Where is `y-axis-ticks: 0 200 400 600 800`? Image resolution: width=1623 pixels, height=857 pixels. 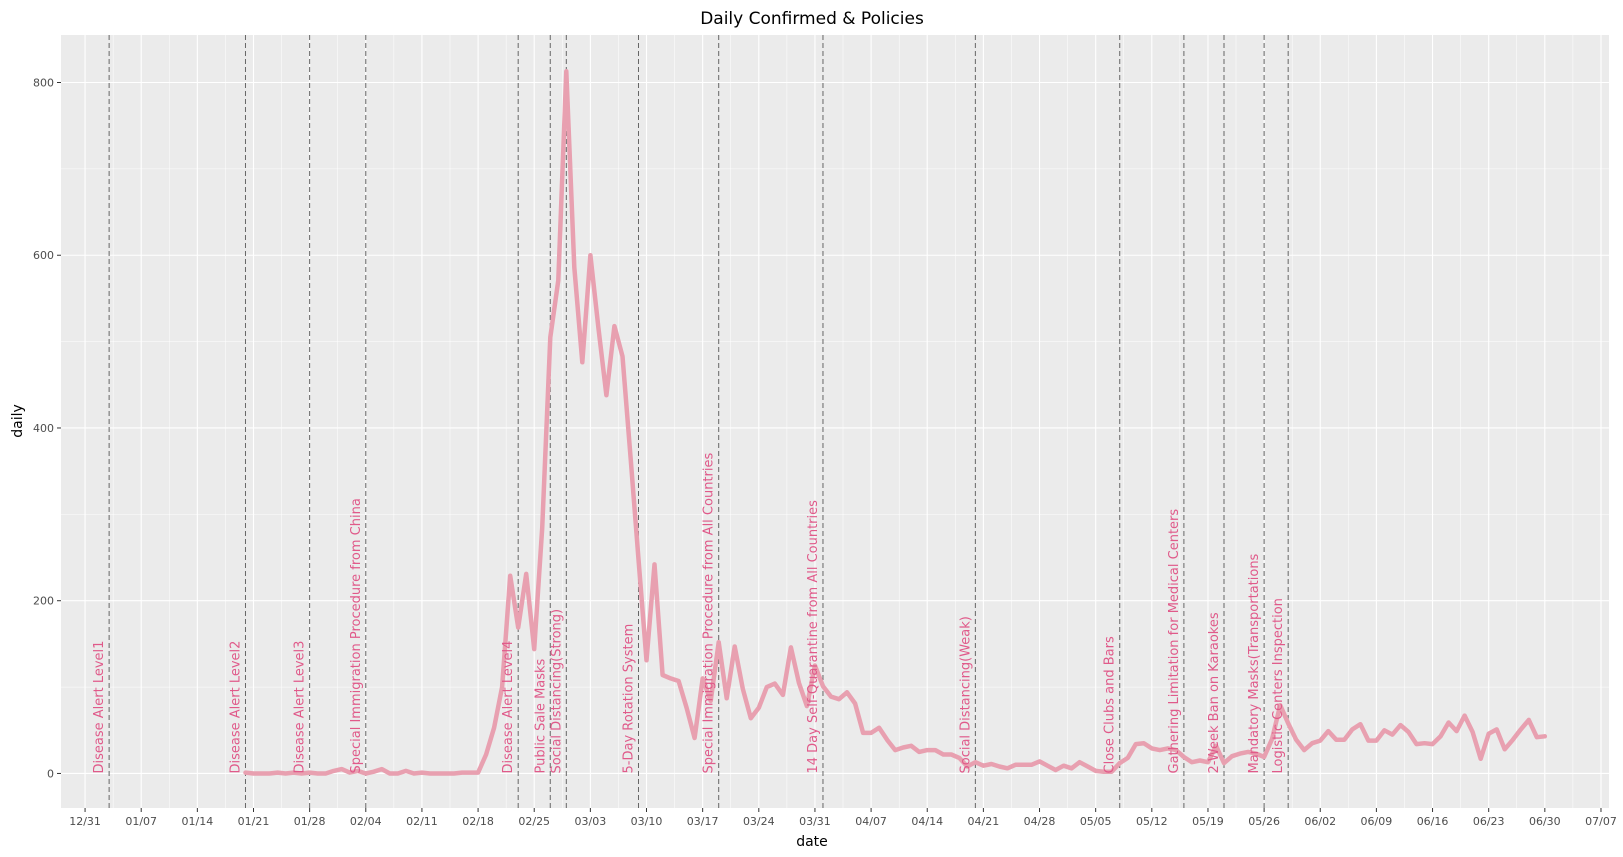
y-axis-ticks: 0 200 400 600 800 is located at coordinates (47, 428).